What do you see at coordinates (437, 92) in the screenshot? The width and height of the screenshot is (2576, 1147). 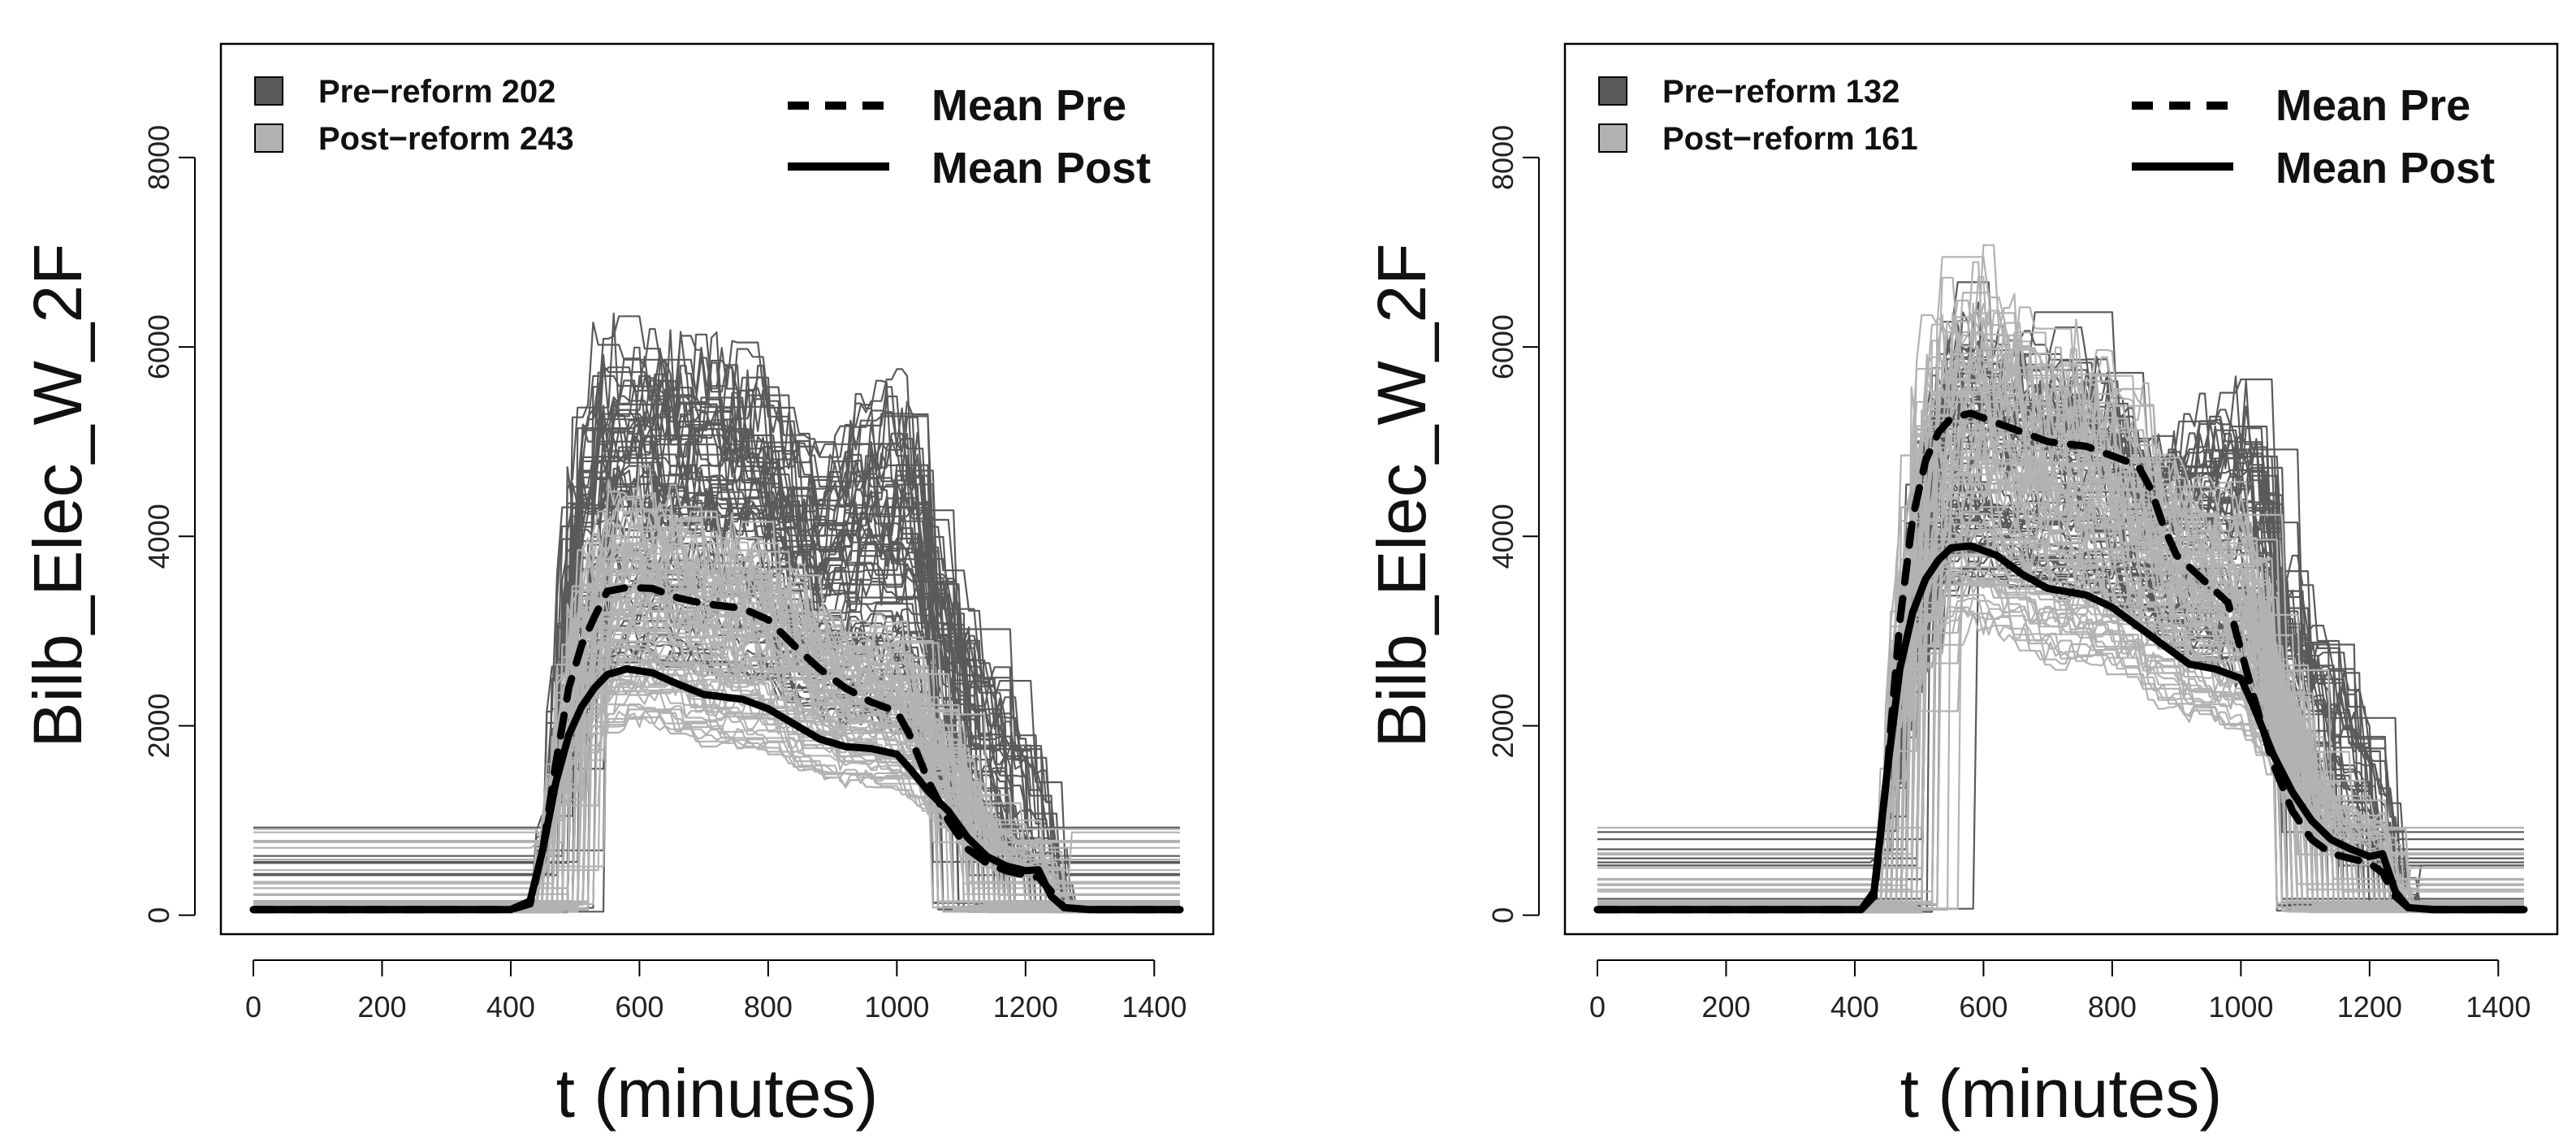 I see `legend-label-pre: Pre−reform 202` at bounding box center [437, 92].